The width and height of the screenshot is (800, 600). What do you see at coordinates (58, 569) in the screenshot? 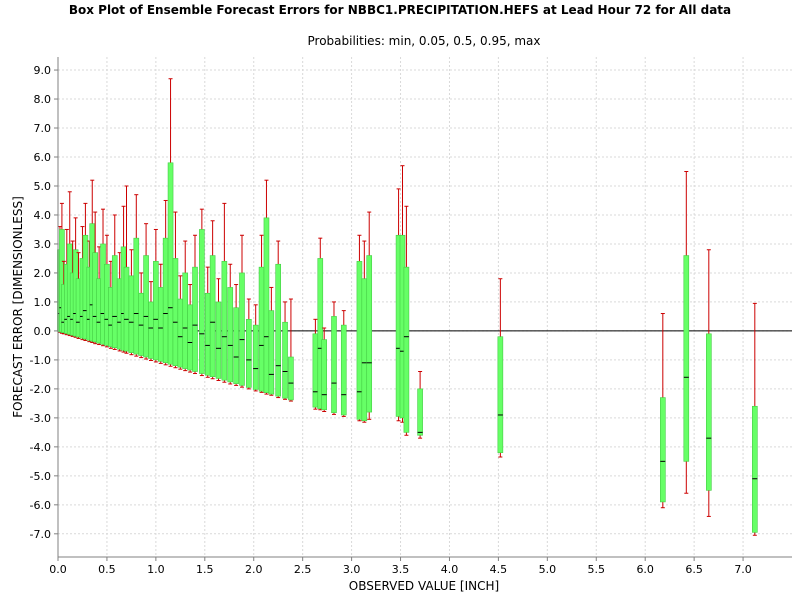
I see `x-tick-label: 0.0` at bounding box center [58, 569].